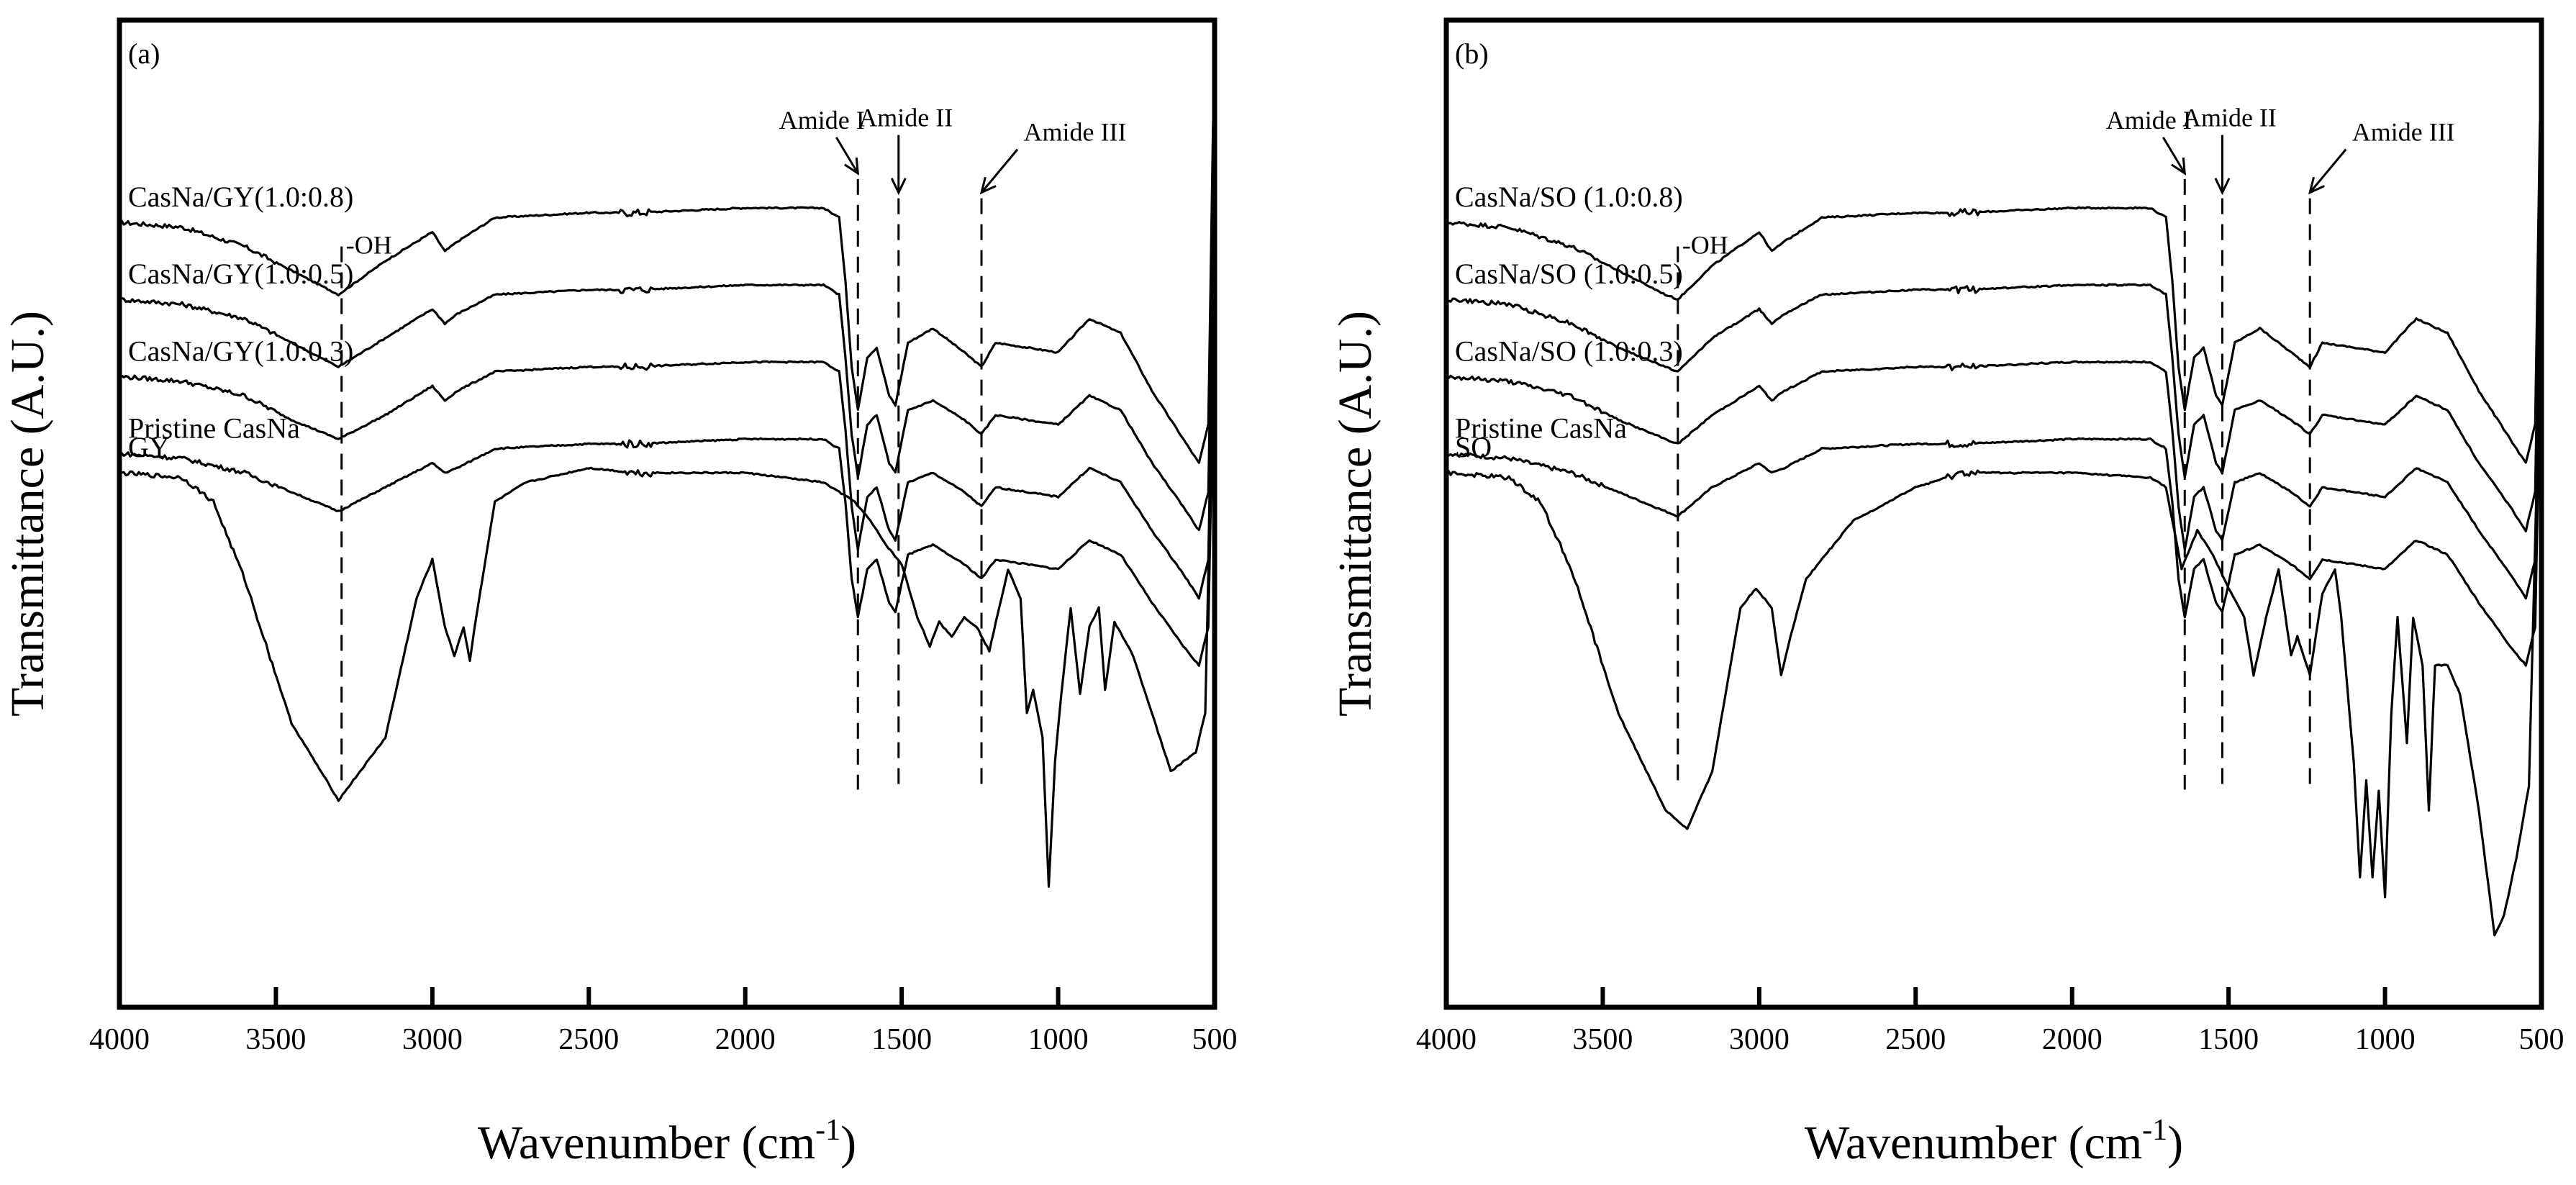 Image resolution: width=2576 pixels, height=1185 pixels. Describe the element at coordinates (1569, 197) in the screenshot. I see `series-label-casna-so-1-0-0-8: CasNa/SO (1.0:0.8)` at that location.